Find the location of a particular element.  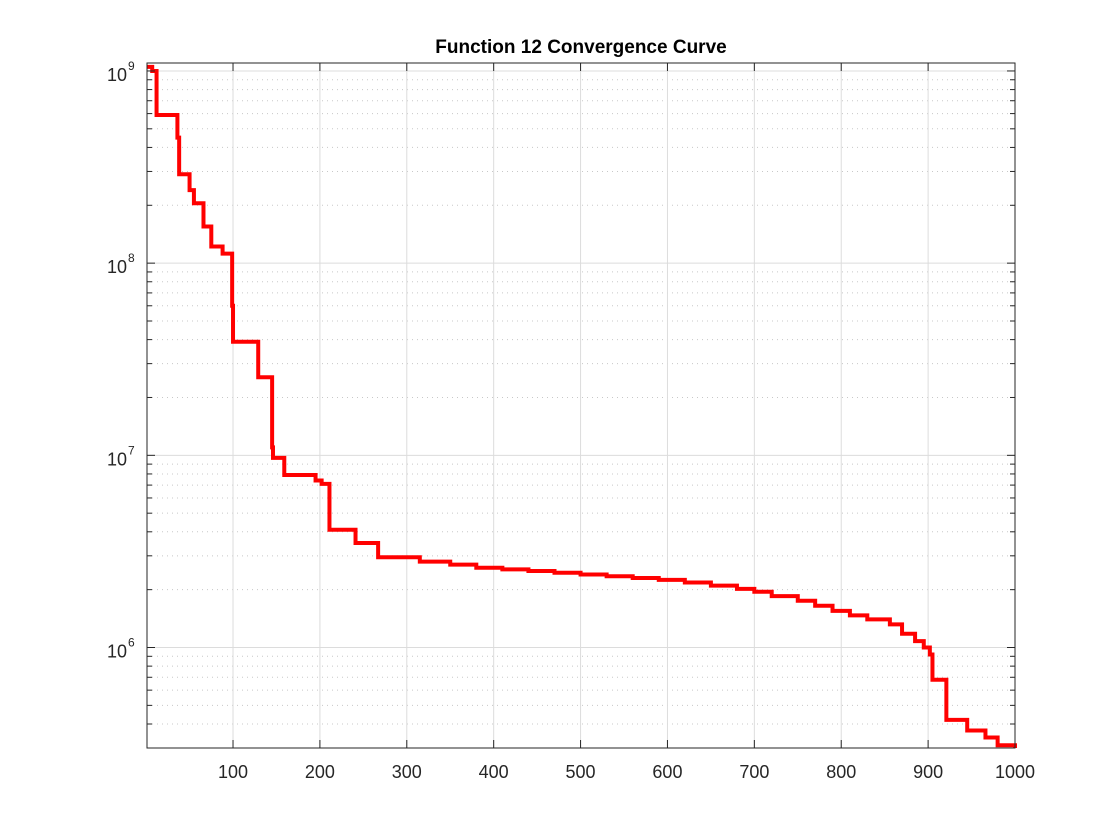

x-tick-label: 200 is located at coordinates (320, 772).